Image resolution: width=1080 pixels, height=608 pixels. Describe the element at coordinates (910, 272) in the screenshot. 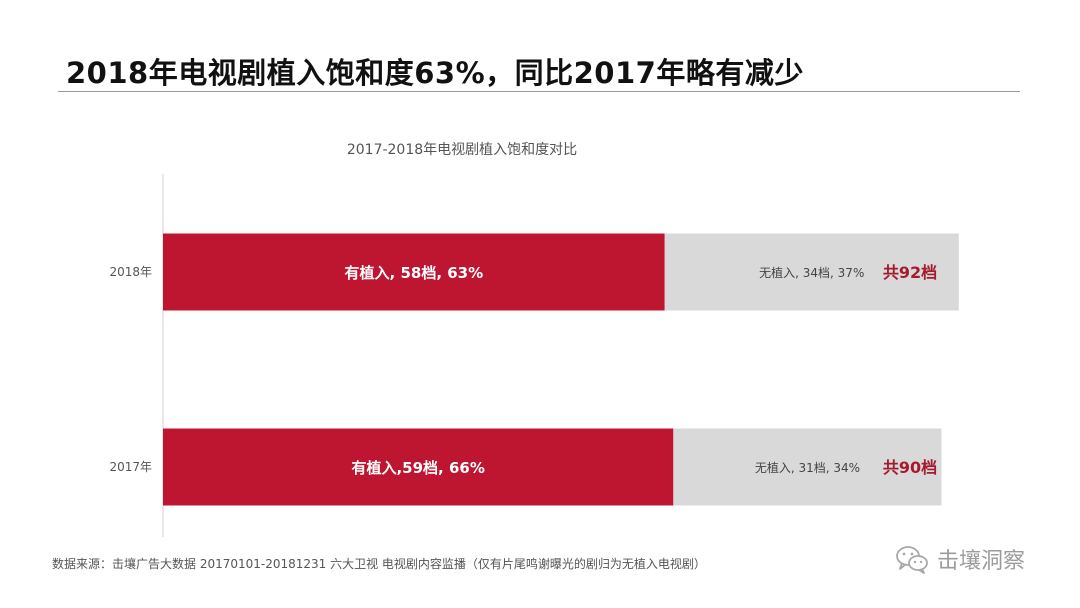

I see `total-label: 共92档` at that location.